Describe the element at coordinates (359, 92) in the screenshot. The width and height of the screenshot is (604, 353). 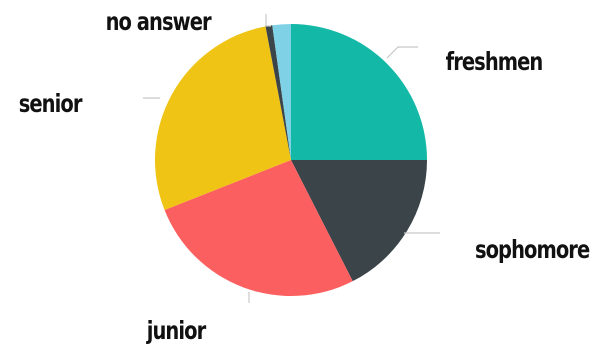
I see `pie-slice-freshmen` at that location.